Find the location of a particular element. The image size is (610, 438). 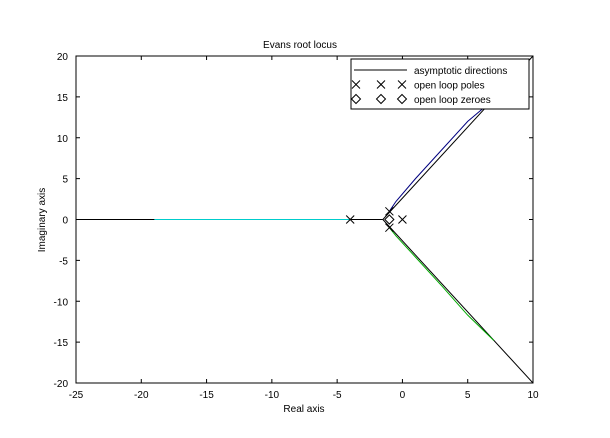

legend-label: open loop poles is located at coordinates (449, 86).